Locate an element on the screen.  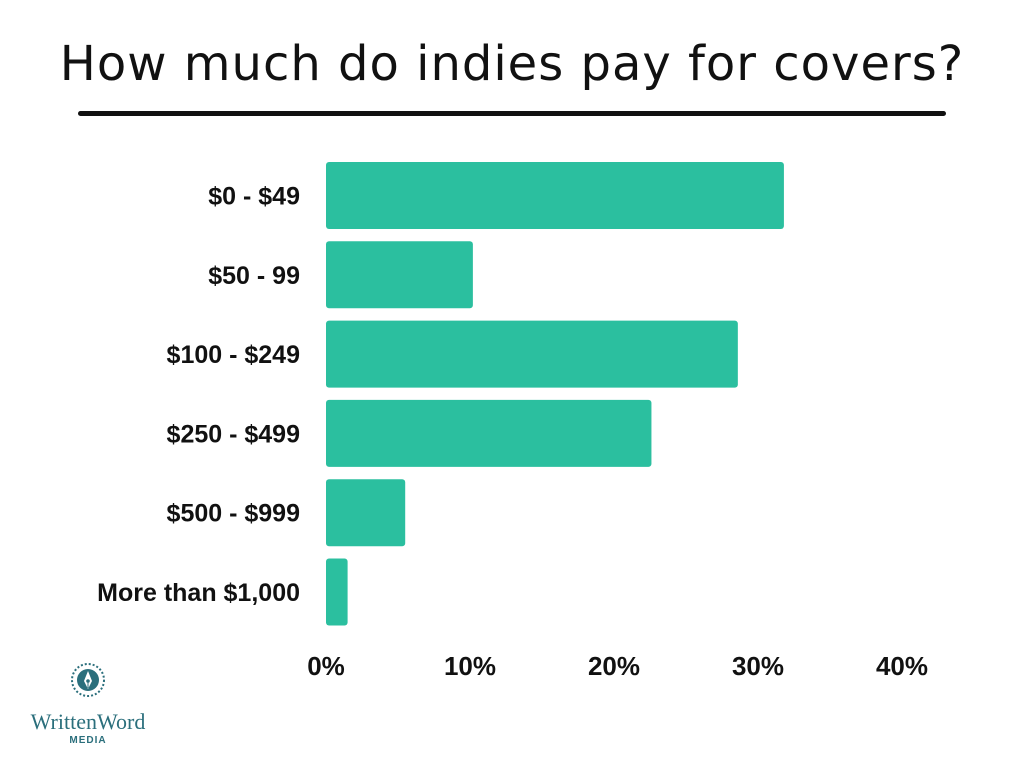
x-tick-labels: 0% 10% 20% 30% 40% is located at coordinates (617, 666).